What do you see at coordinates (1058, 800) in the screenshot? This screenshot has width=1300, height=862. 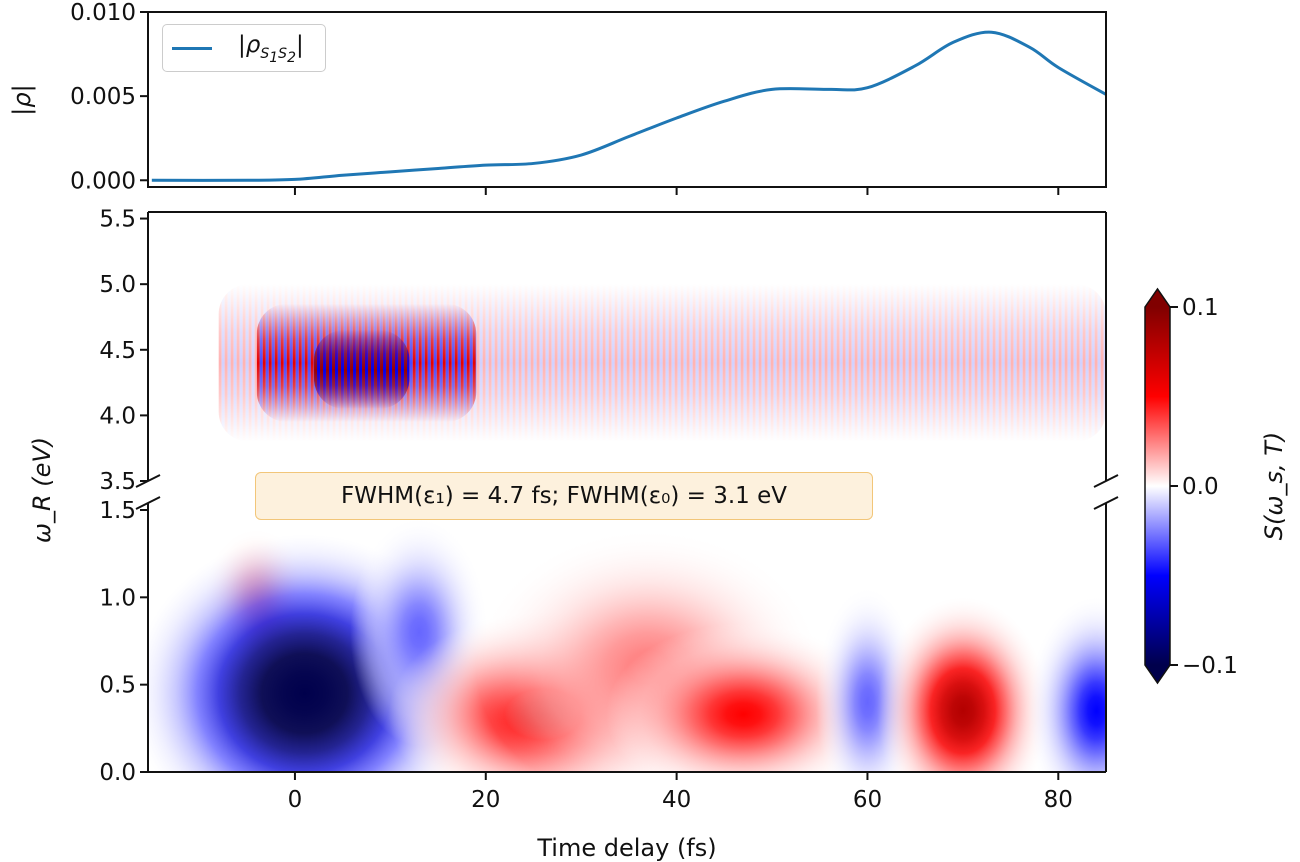 I see `x-tick-label: 80` at bounding box center [1058, 800].